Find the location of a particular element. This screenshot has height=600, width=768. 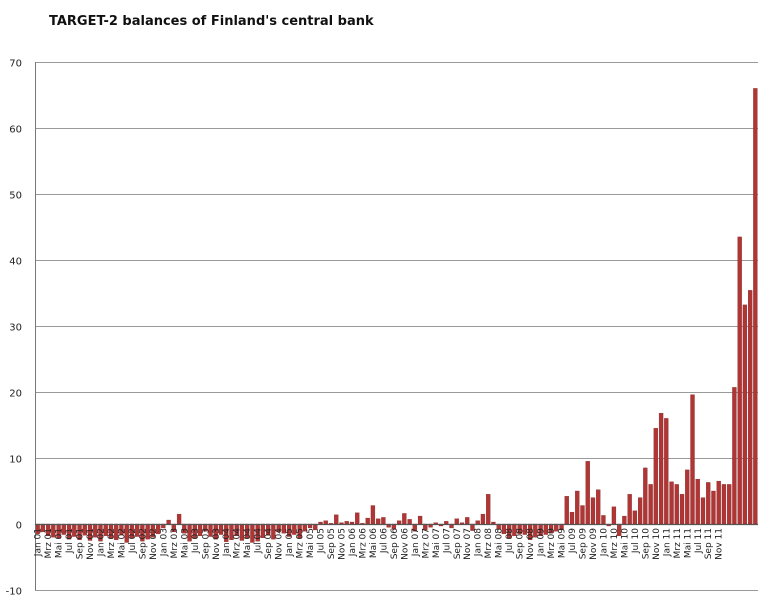

x-tick-label: Jul 07 is located at coordinates (447, 541).